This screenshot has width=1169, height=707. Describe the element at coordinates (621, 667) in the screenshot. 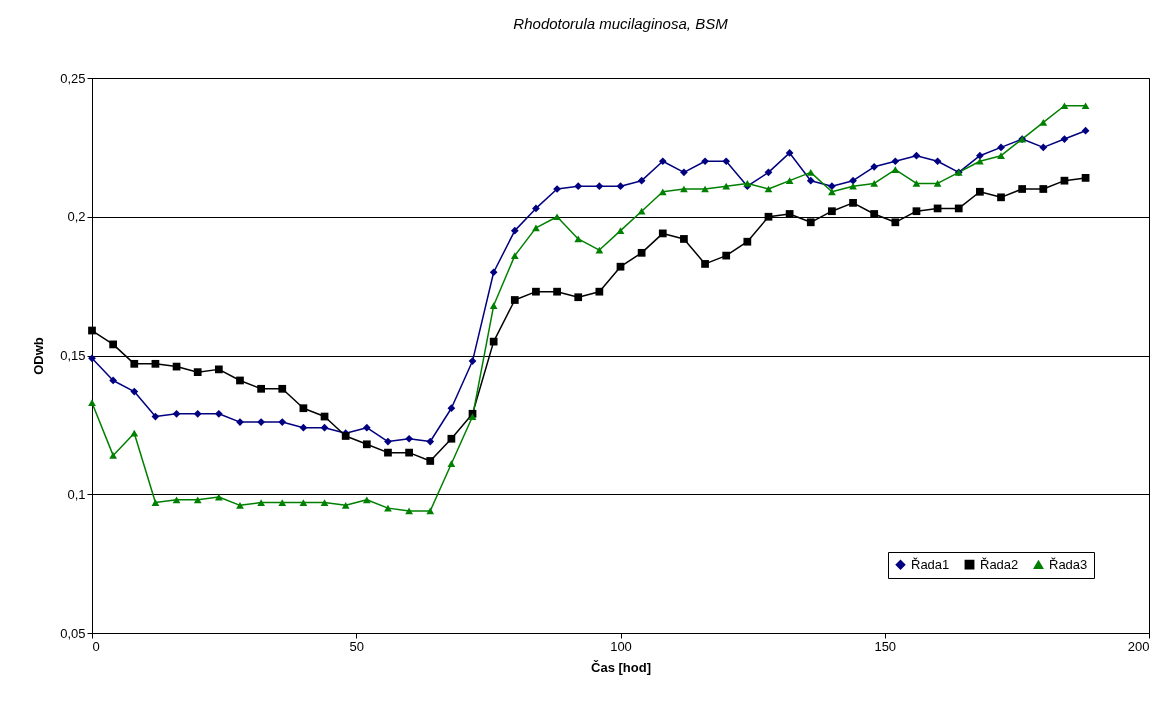

I see `x-axis-title: Čas [hod]` at that location.